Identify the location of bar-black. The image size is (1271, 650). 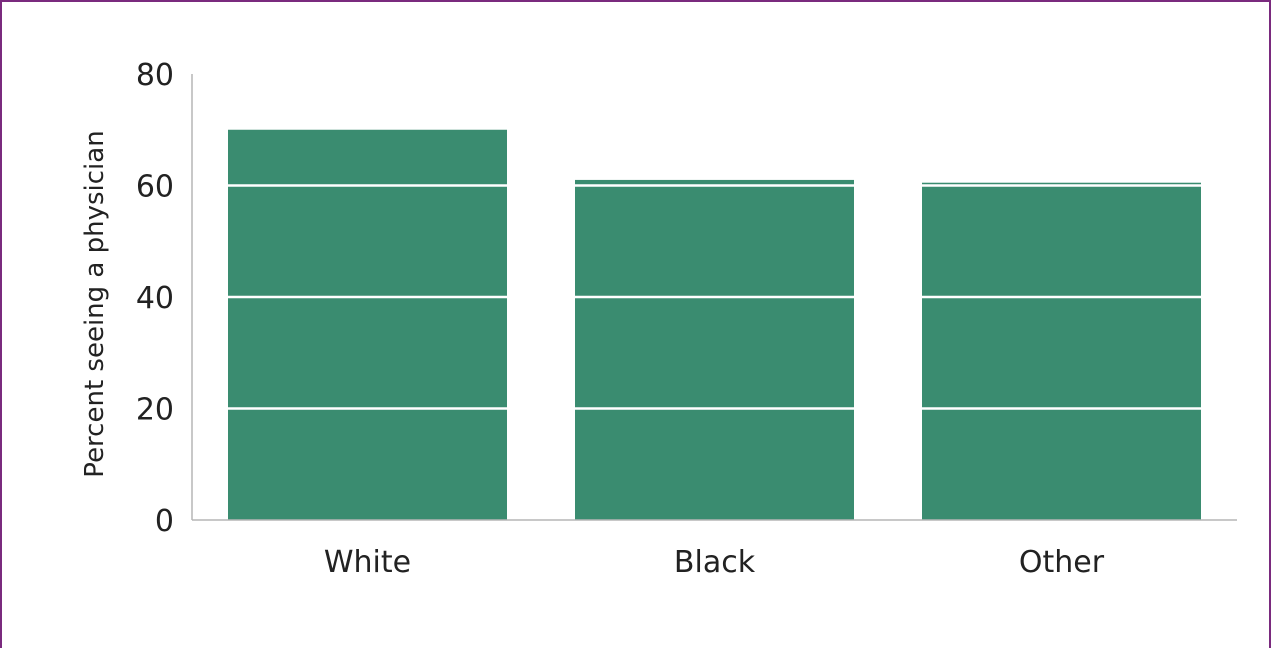
(714, 350).